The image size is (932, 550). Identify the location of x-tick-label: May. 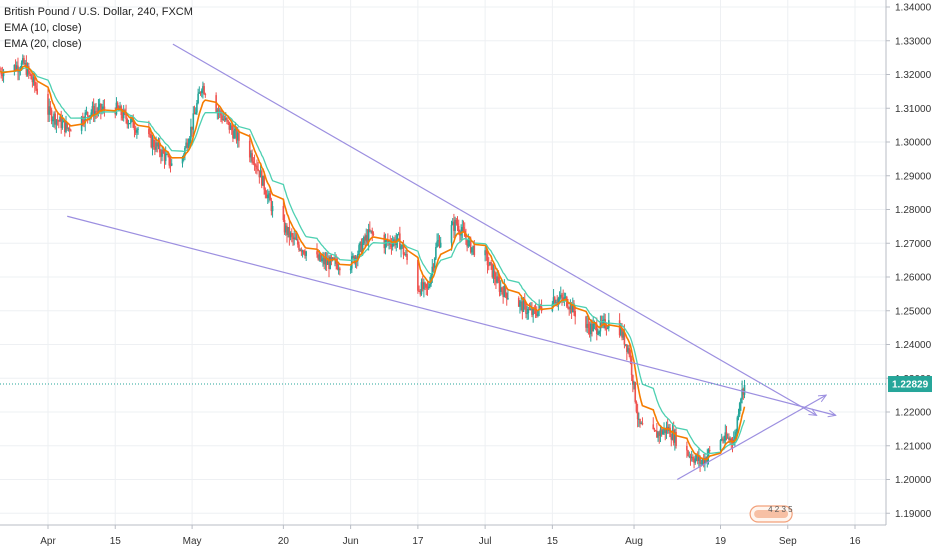
(192, 541).